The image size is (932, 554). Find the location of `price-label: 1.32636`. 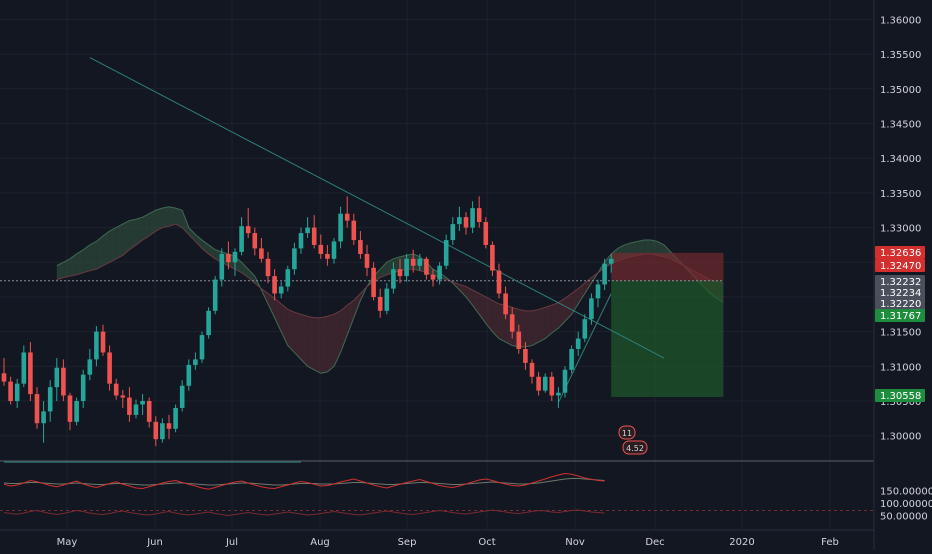

price-label: 1.32636 is located at coordinates (900, 253).